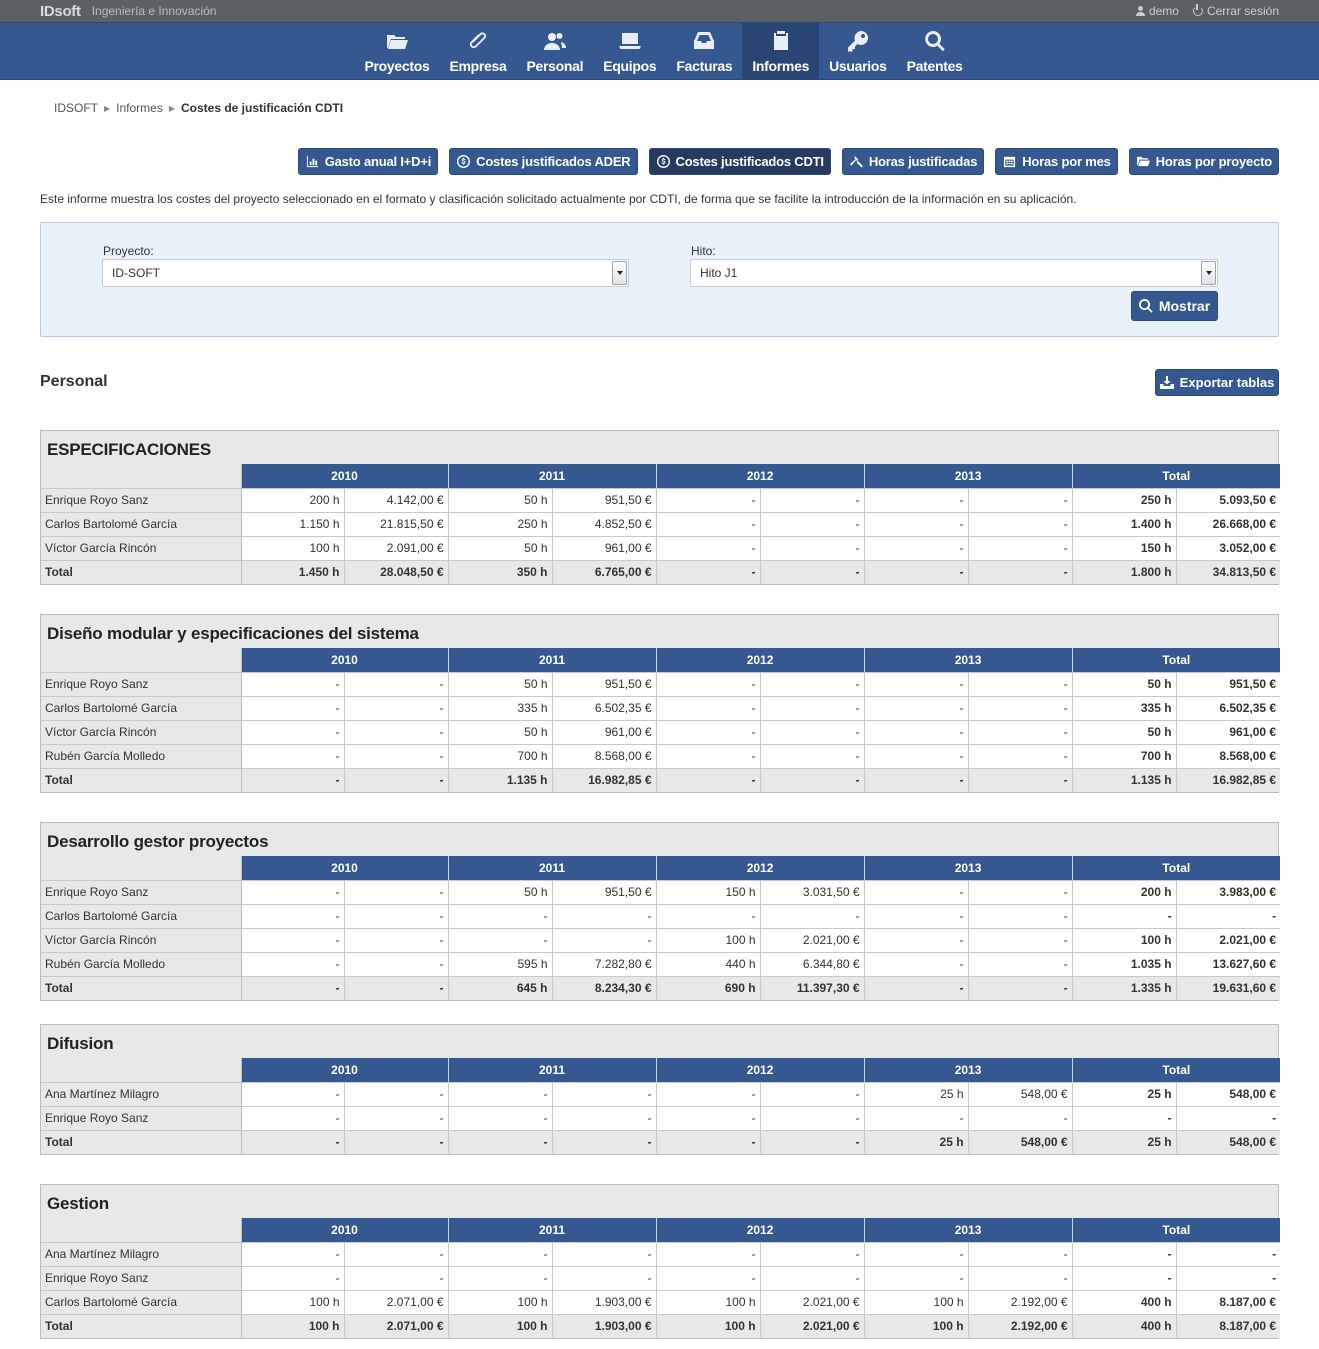 This screenshot has height=1349, width=1319. I want to click on row-label: Rubén García Molledo, so click(141, 963).